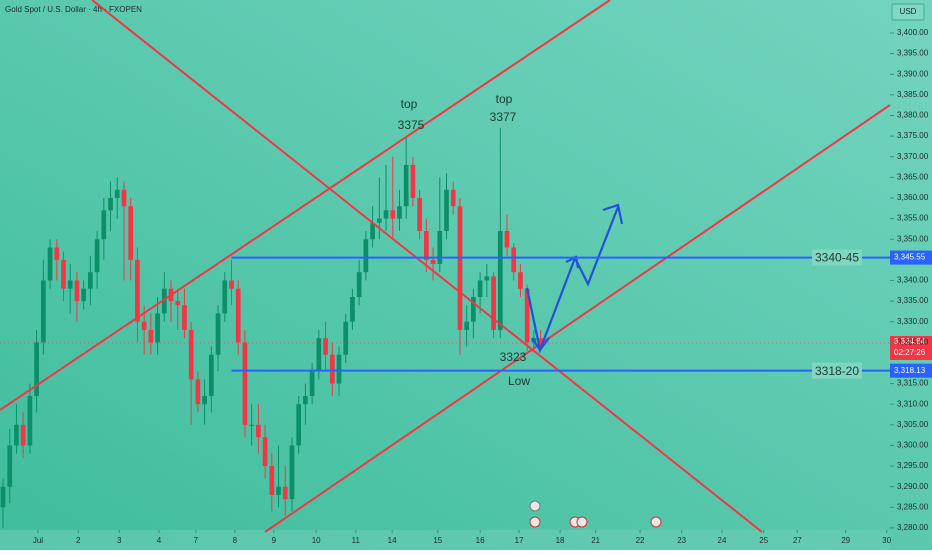  Describe the element at coordinates (913, 506) in the screenshot. I see `y-tick-label: 3,285.00` at that location.